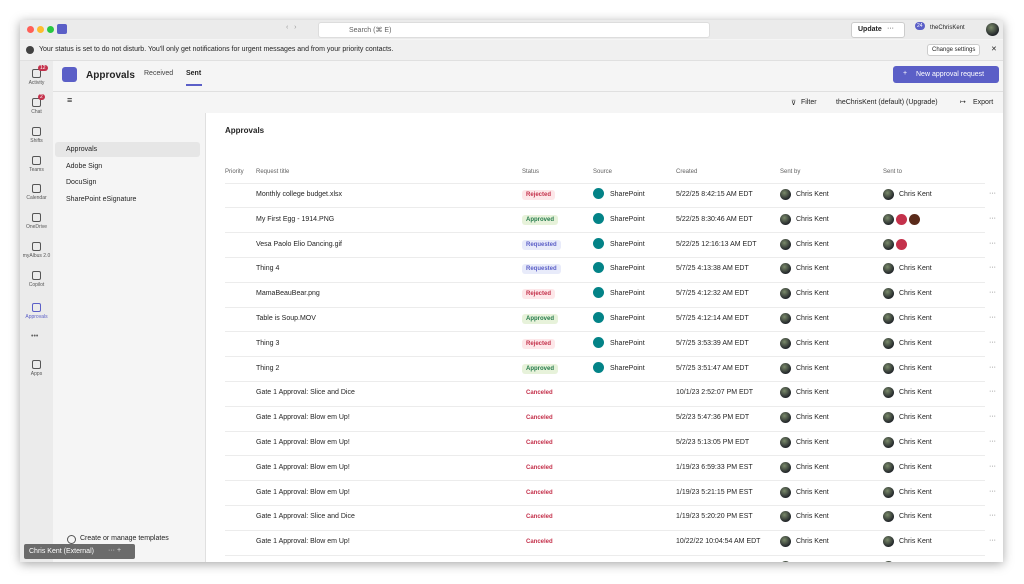 This screenshot has width=1024, height=584. Describe the element at coordinates (81, 182) in the screenshot. I see `nav-item: DocuSign` at that location.